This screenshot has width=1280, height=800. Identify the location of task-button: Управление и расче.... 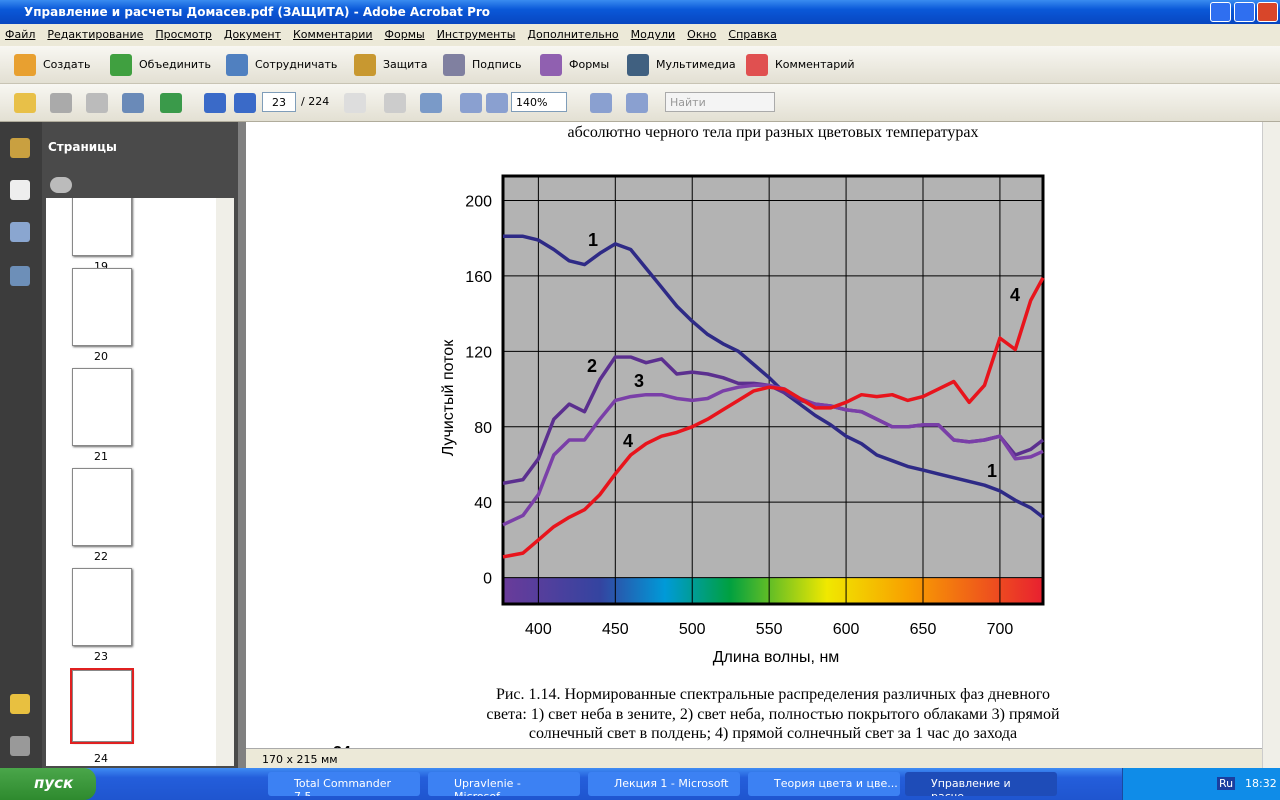
(981, 784).